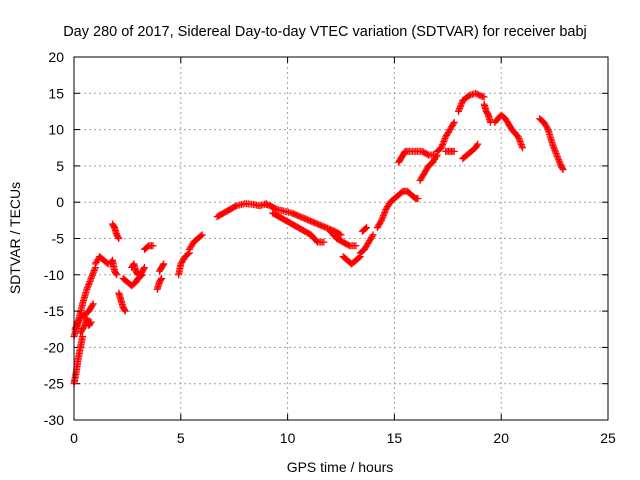  What do you see at coordinates (501, 438) in the screenshot?
I see `x-tick-label: 20` at bounding box center [501, 438].